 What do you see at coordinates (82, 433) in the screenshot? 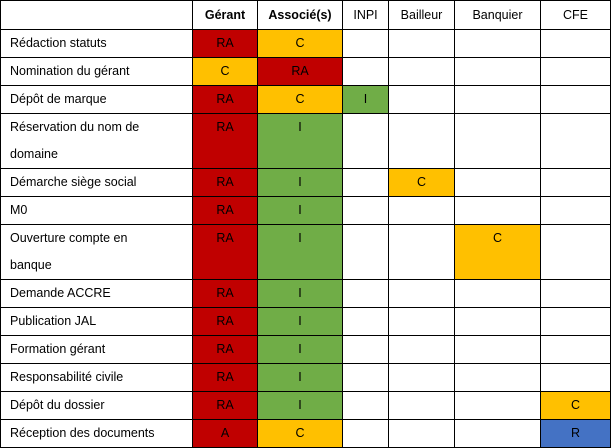
I see `task-label-line: Réception des documents` at bounding box center [82, 433].